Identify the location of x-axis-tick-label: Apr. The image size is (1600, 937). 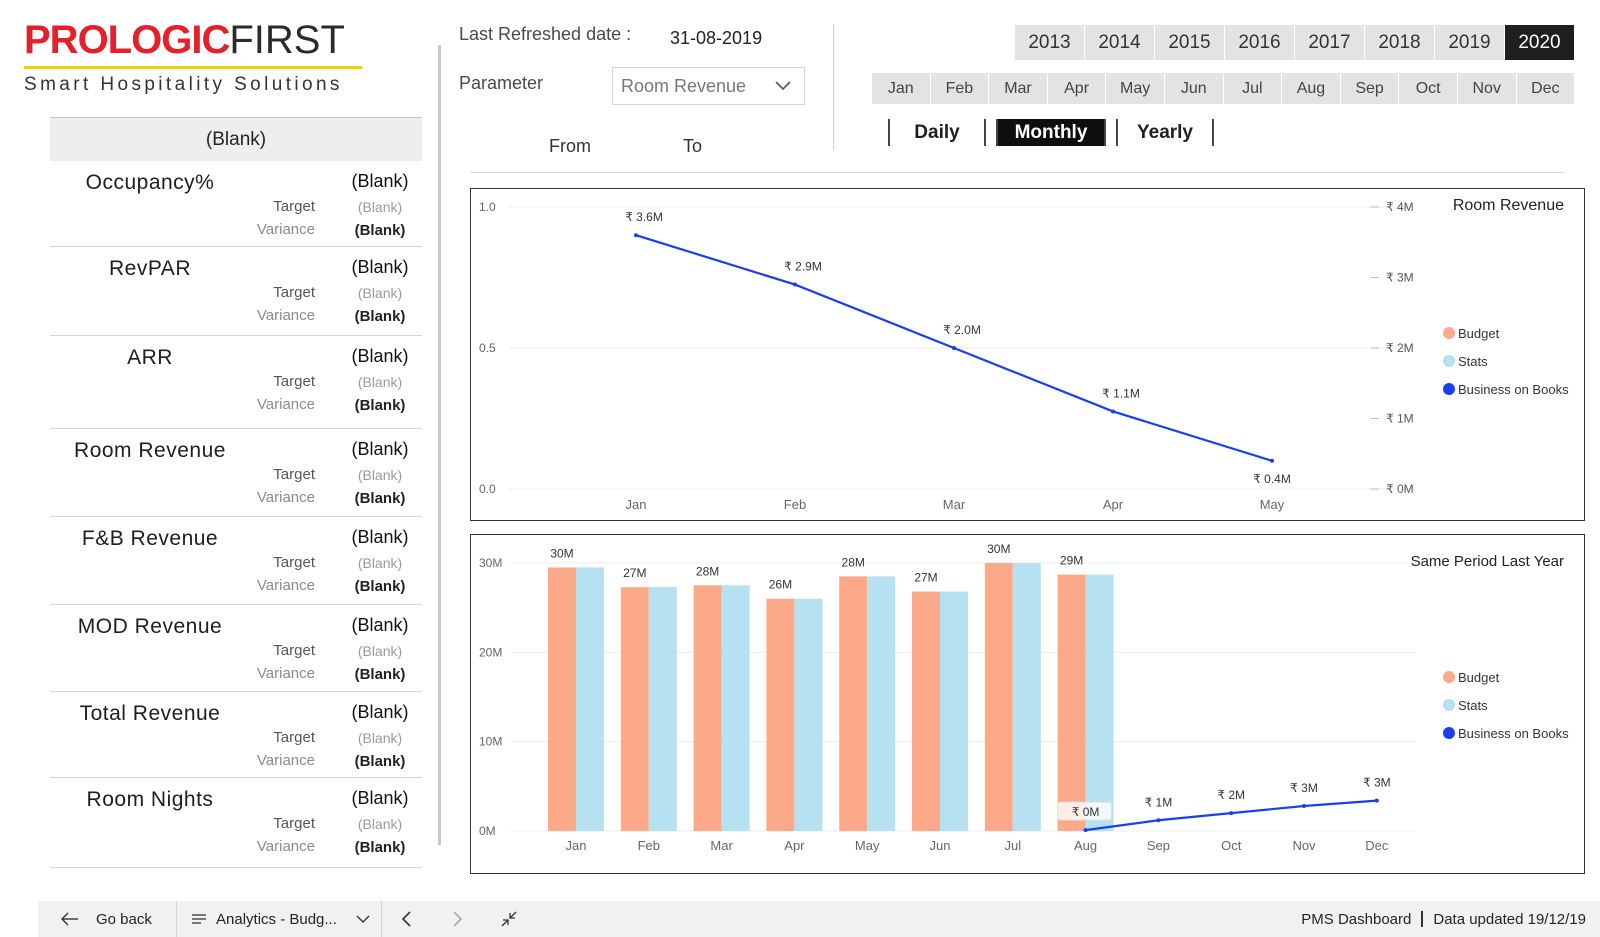
(794, 845).